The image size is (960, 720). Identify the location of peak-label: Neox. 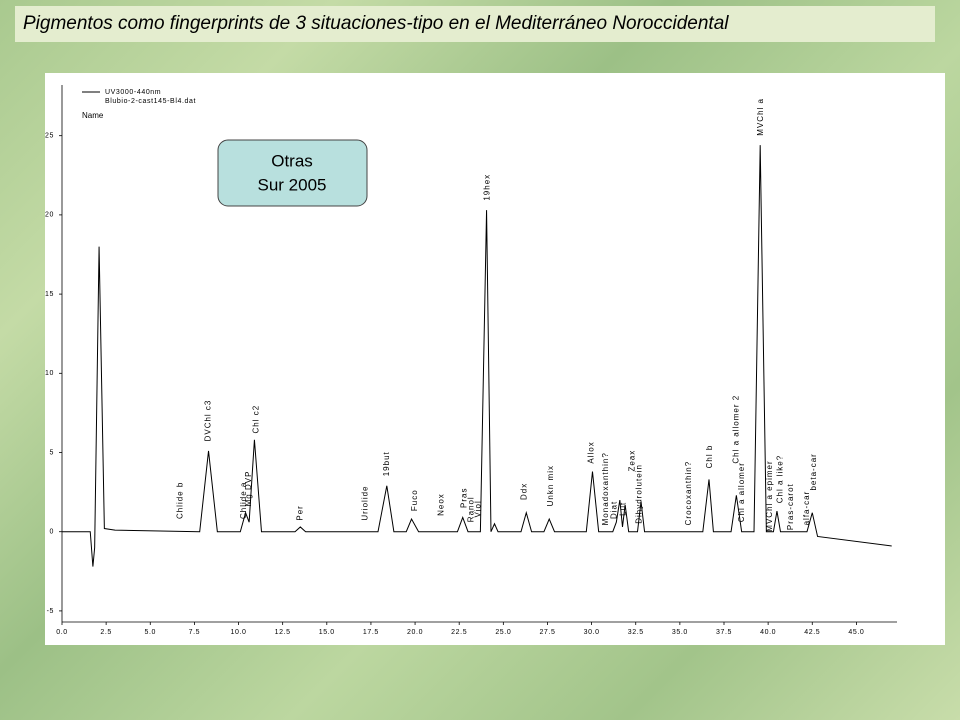
(441, 504).